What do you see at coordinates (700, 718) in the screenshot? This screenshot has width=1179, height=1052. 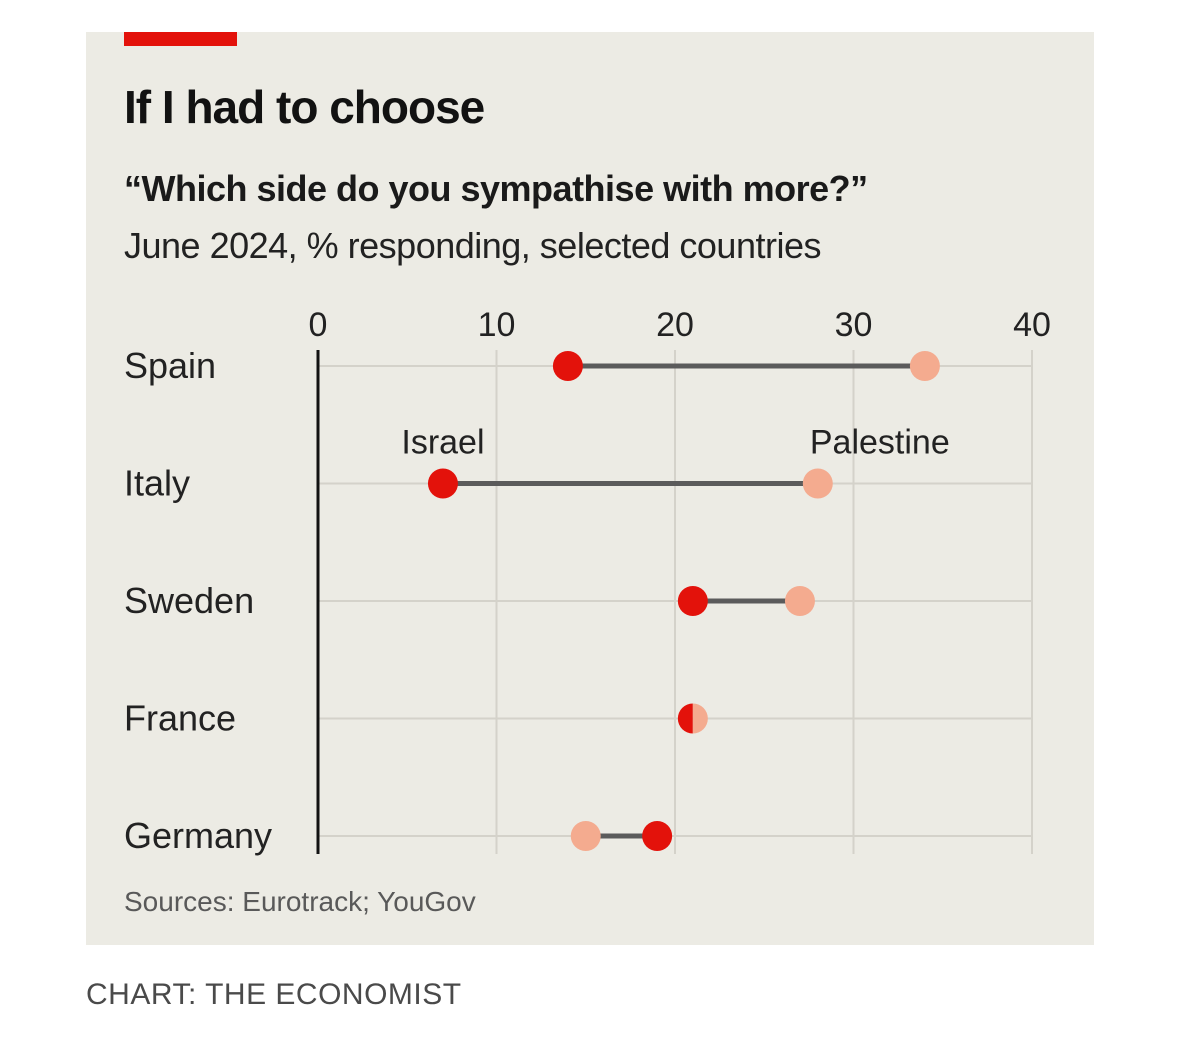 I see `dot-palestine-france` at bounding box center [700, 718].